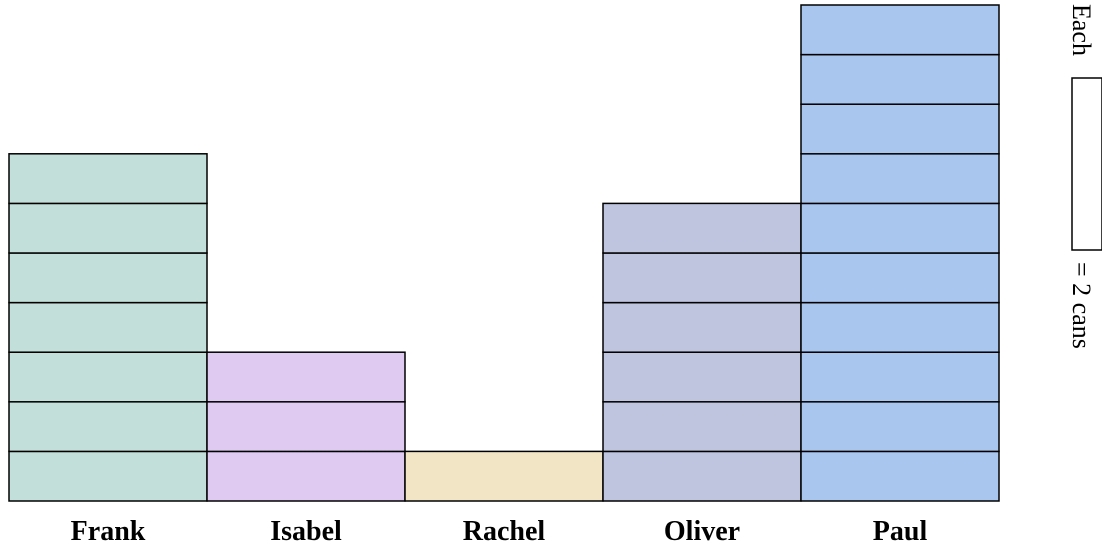 Image resolution: width=1102 pixels, height=552 pixels. I want to click on legend-suffix: = 2 cans, so click(1081, 305).